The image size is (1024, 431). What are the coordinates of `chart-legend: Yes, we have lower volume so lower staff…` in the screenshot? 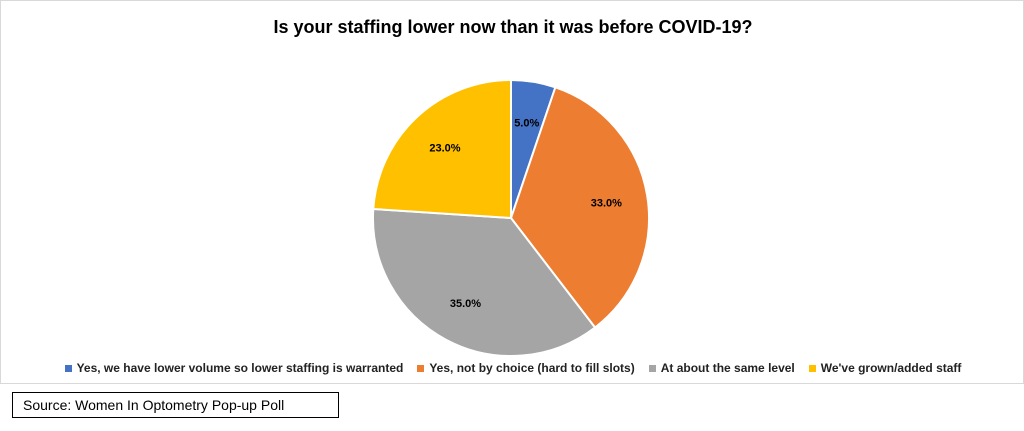 It's located at (512, 368).